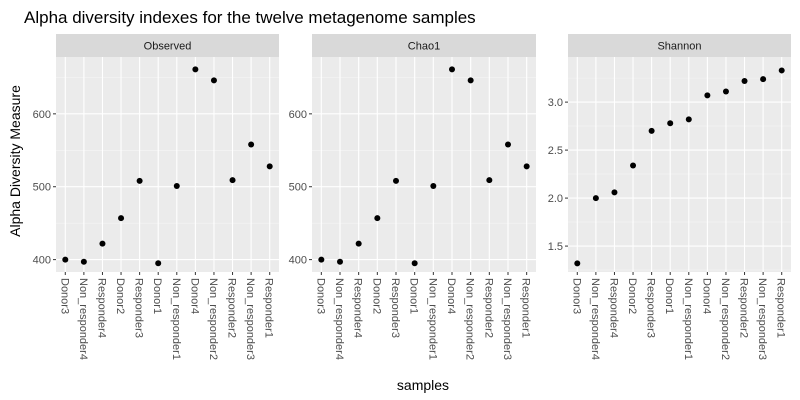 This screenshot has width=800, height=400. Describe the element at coordinates (555, 247) in the screenshot. I see `y-tick-label: 1.5` at that location.